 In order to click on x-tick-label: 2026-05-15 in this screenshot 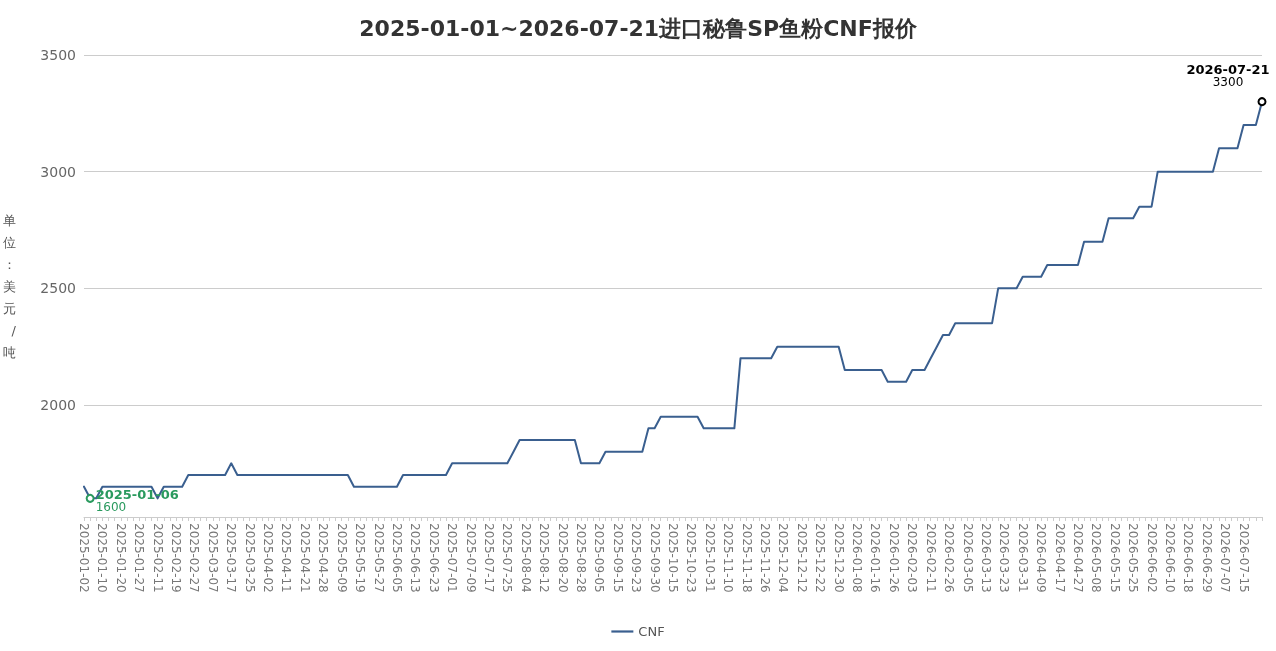, I will do `click(1114, 558)`.